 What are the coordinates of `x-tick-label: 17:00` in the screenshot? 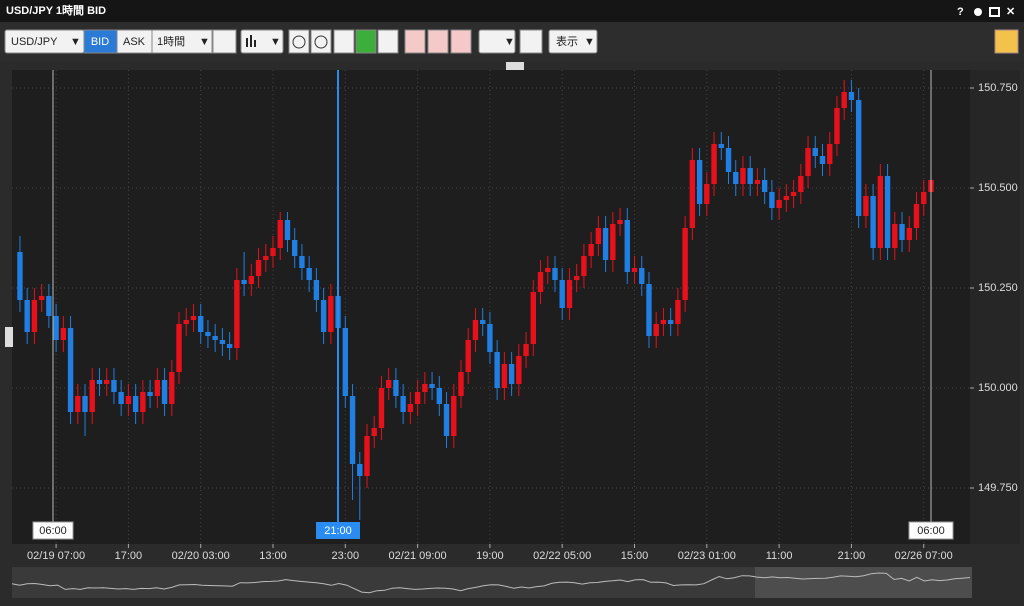 It's located at (129, 556).